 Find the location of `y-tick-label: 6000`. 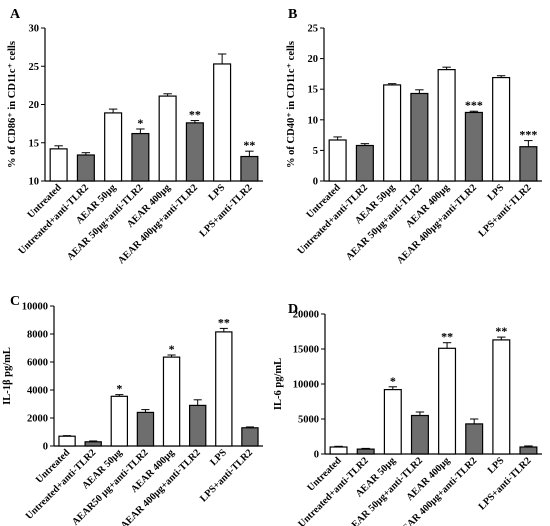

y-tick-label: 6000 is located at coordinates (37, 363).